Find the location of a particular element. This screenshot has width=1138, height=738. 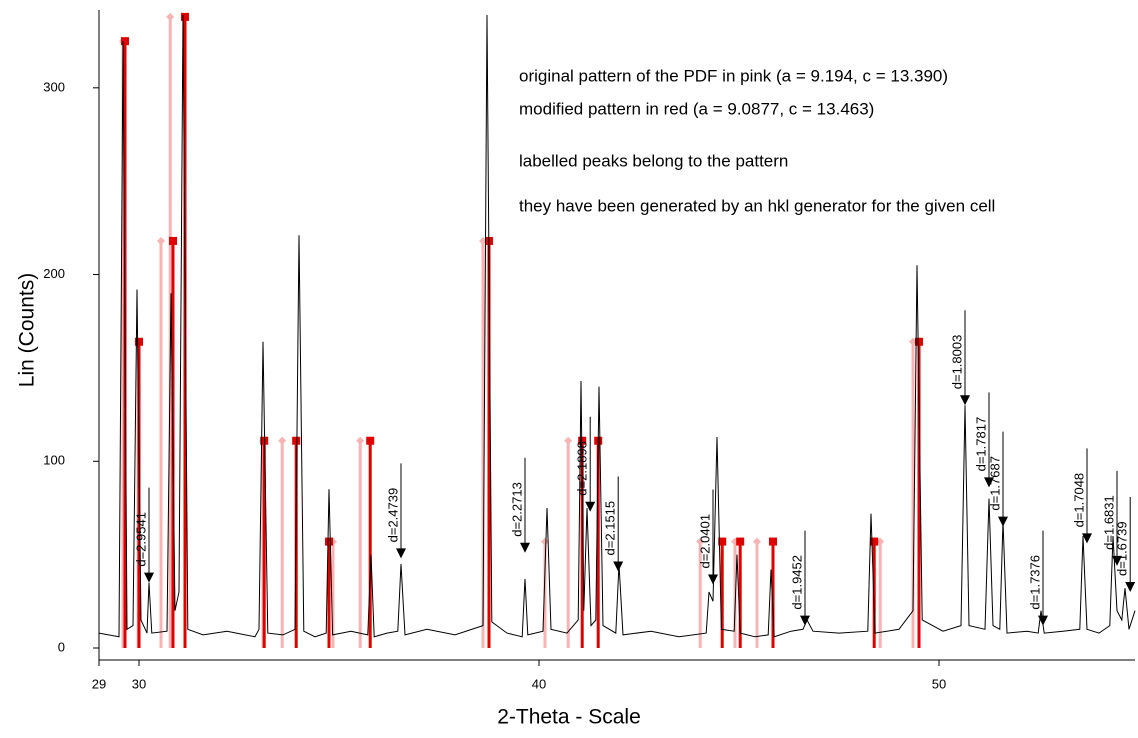

annotation-label: d=1.9452 is located at coordinates (796, 582).